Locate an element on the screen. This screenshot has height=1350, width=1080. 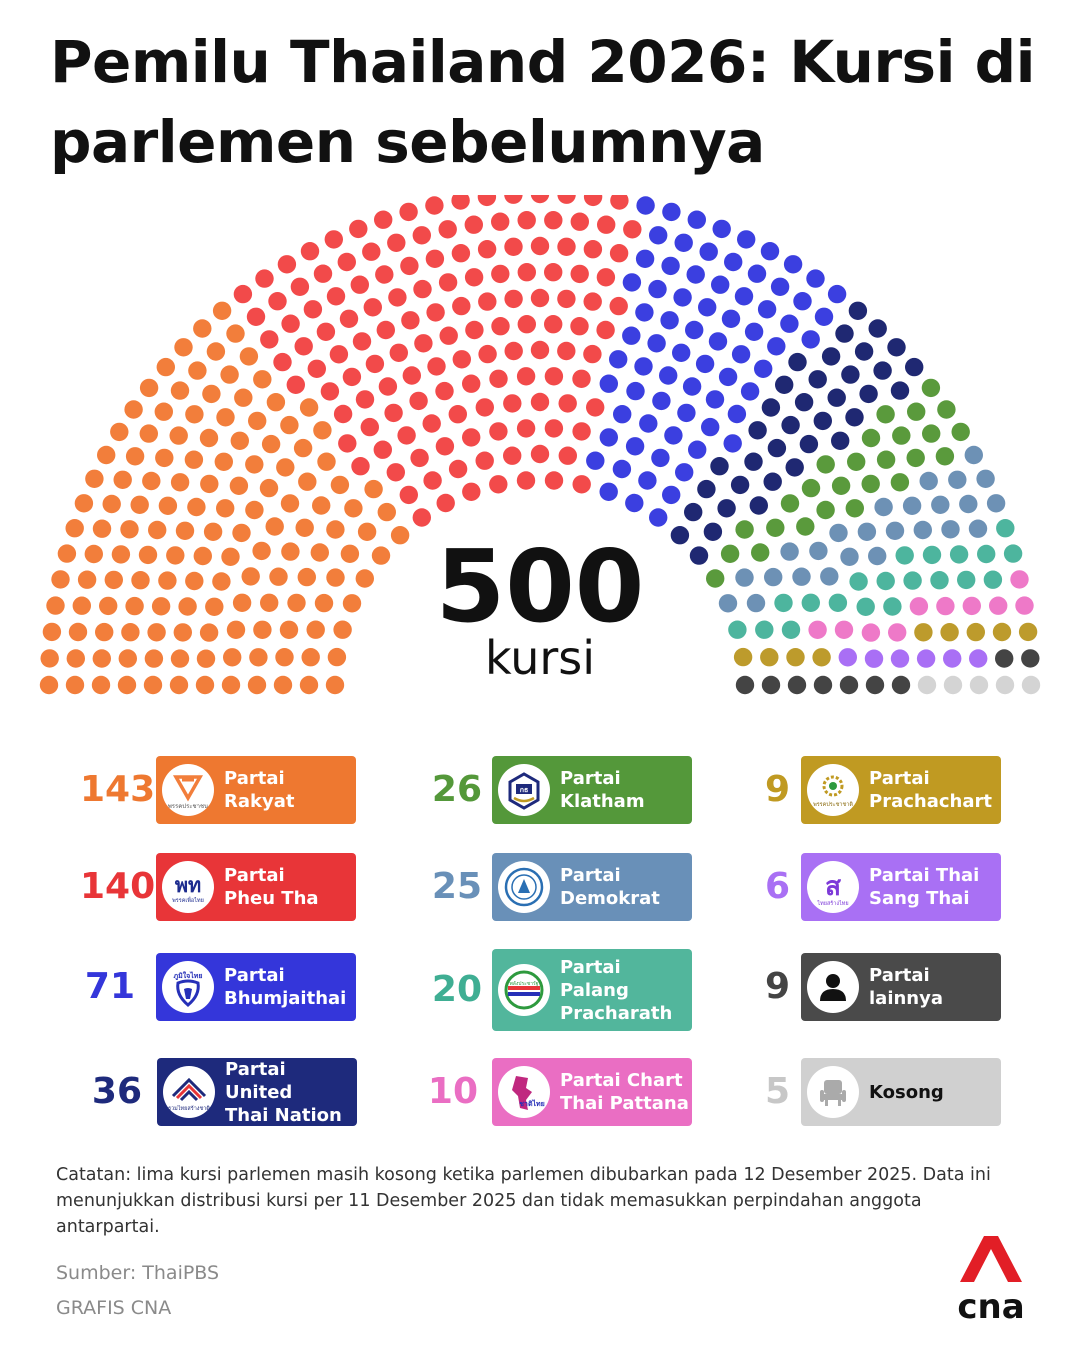
legend-box: Partai Demokrat is located at coordinates (592, 887).